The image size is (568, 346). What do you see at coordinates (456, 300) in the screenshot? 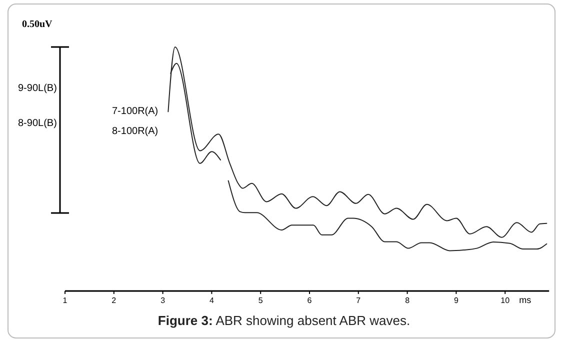
I see `x-tick-label: 9` at bounding box center [456, 300].